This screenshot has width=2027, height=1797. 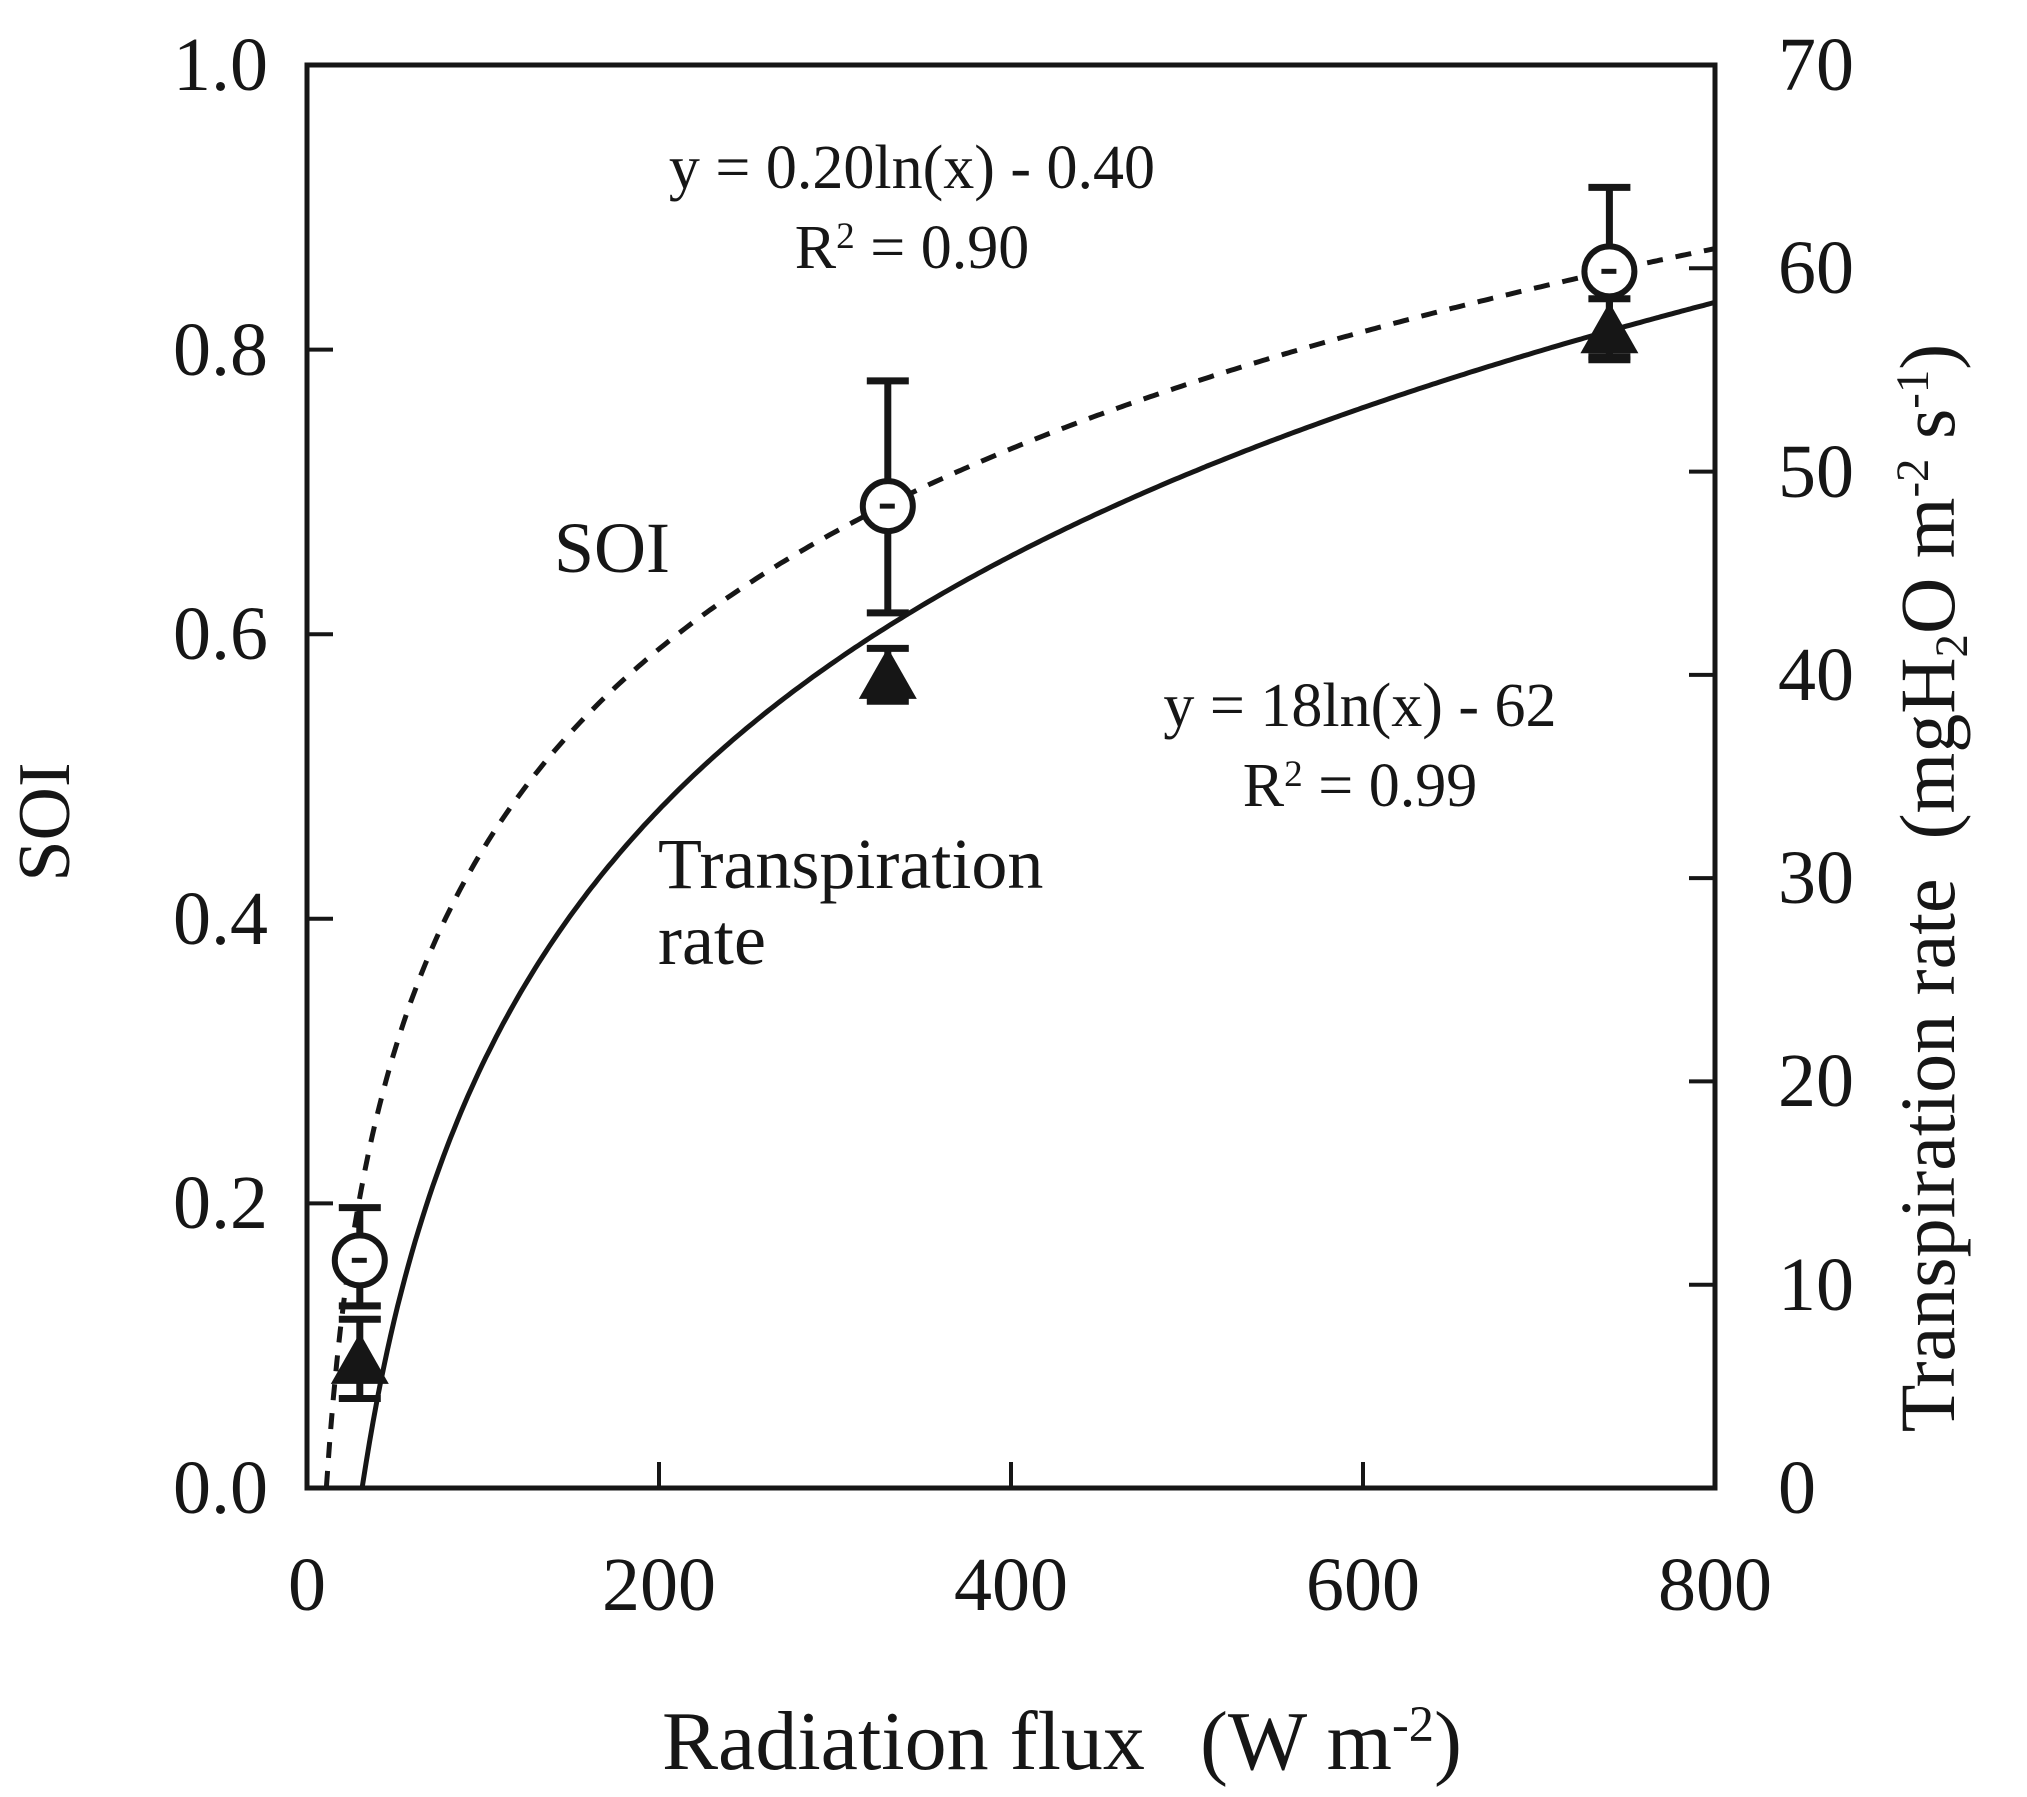 What do you see at coordinates (220, 634) in the screenshot?
I see `left-axis-tick-label: 0.6` at bounding box center [220, 634].